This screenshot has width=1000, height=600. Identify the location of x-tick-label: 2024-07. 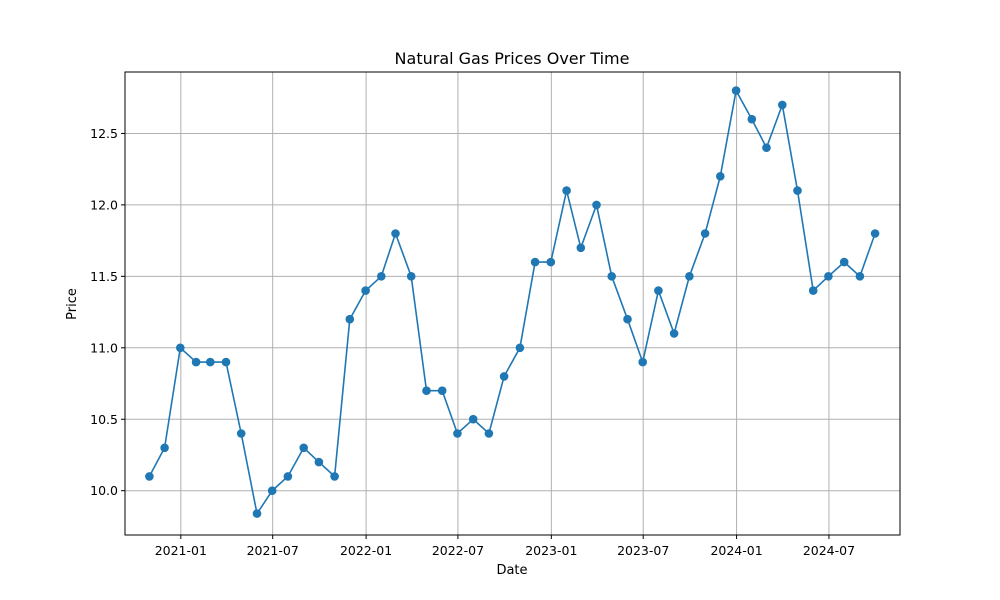
(829, 550).